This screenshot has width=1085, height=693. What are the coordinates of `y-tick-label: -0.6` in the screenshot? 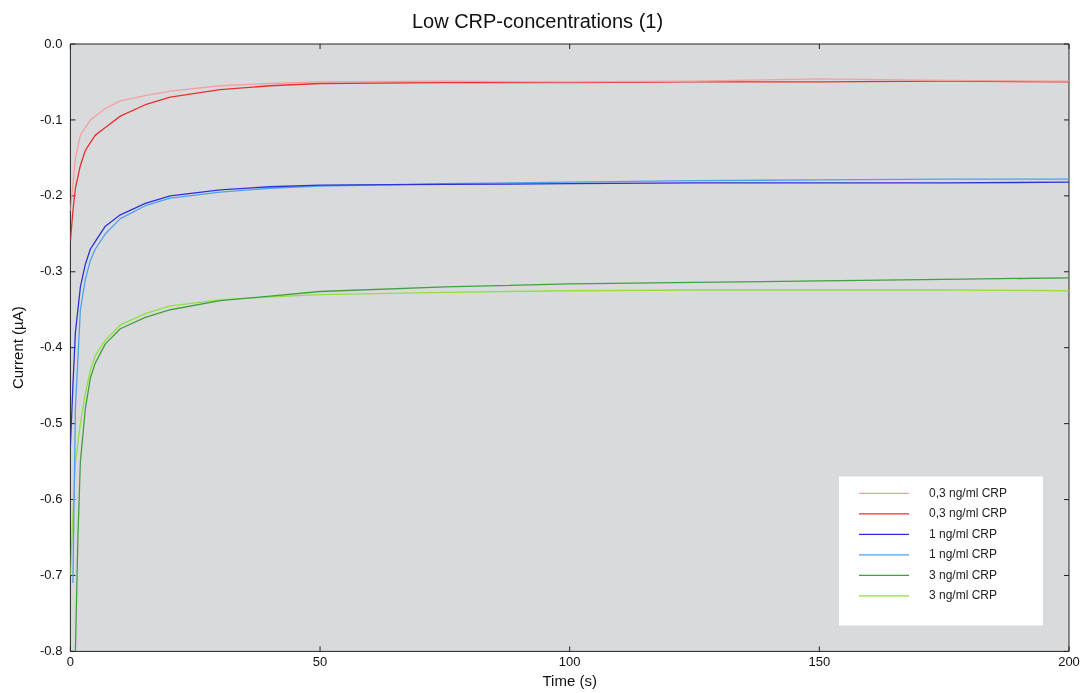 It's located at (51, 499).